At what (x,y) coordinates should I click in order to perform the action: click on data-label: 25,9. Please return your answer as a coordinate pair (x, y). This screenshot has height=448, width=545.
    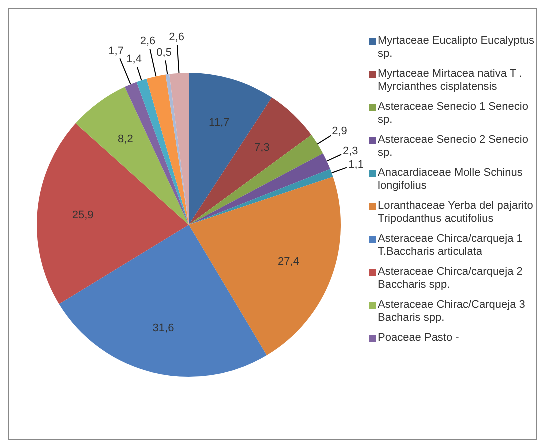
    Looking at the image, I should click on (83, 215).